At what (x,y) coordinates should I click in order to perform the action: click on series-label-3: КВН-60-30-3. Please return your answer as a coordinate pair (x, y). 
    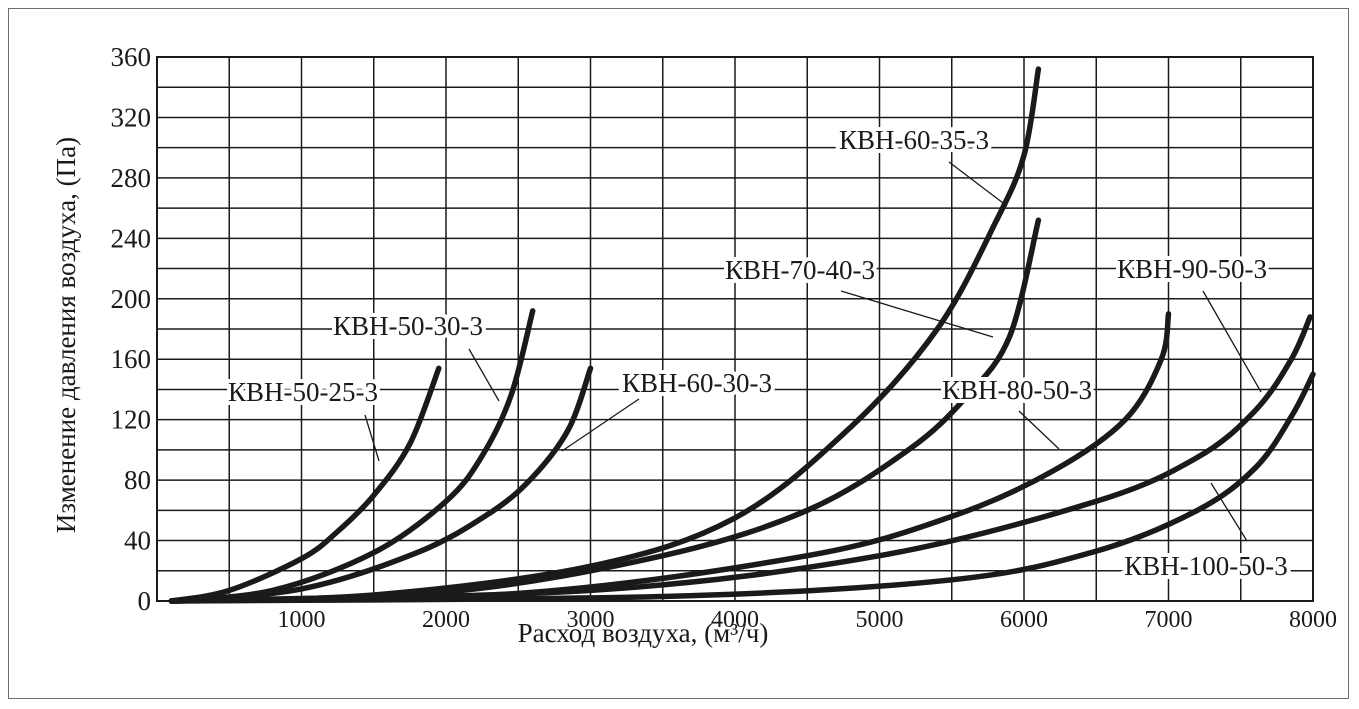
    Looking at the image, I should click on (697, 383).